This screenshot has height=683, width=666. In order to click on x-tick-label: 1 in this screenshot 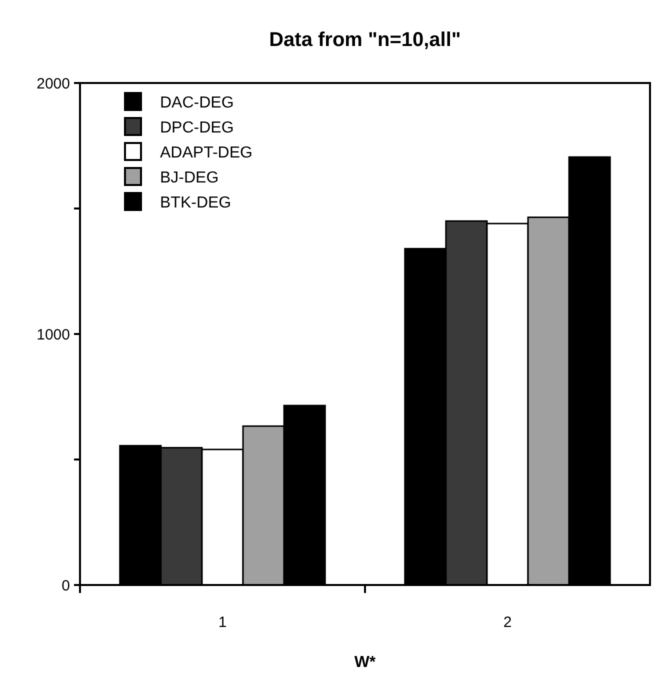, I will do `click(222, 622)`.